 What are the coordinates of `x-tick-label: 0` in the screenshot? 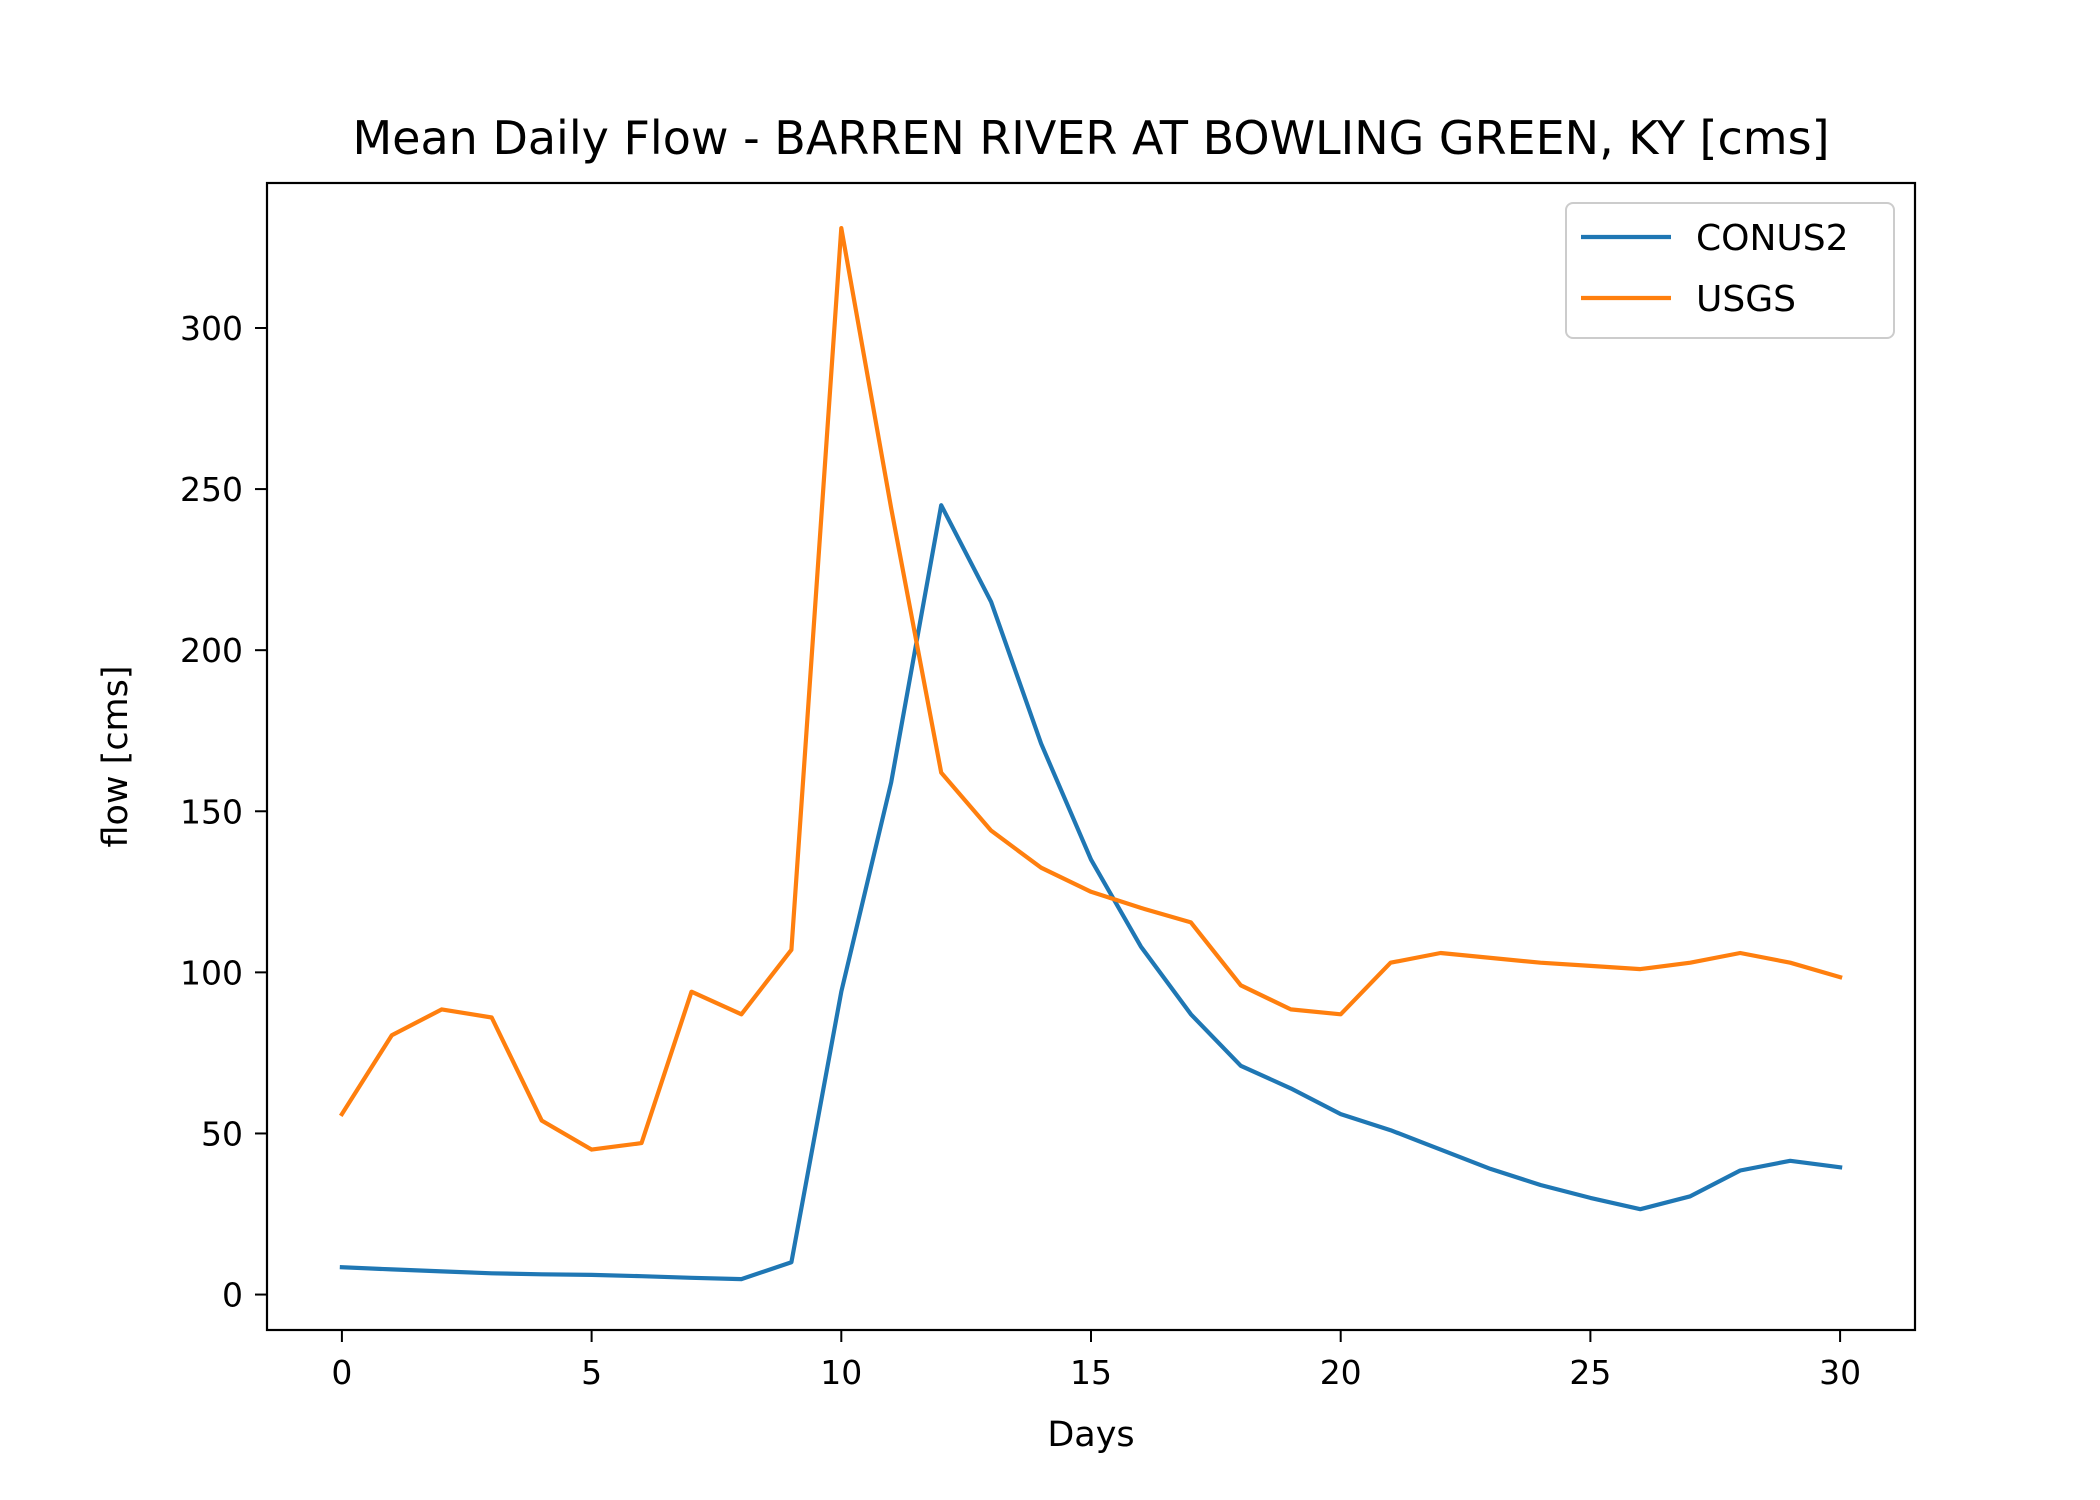 It's located at (341, 1372).